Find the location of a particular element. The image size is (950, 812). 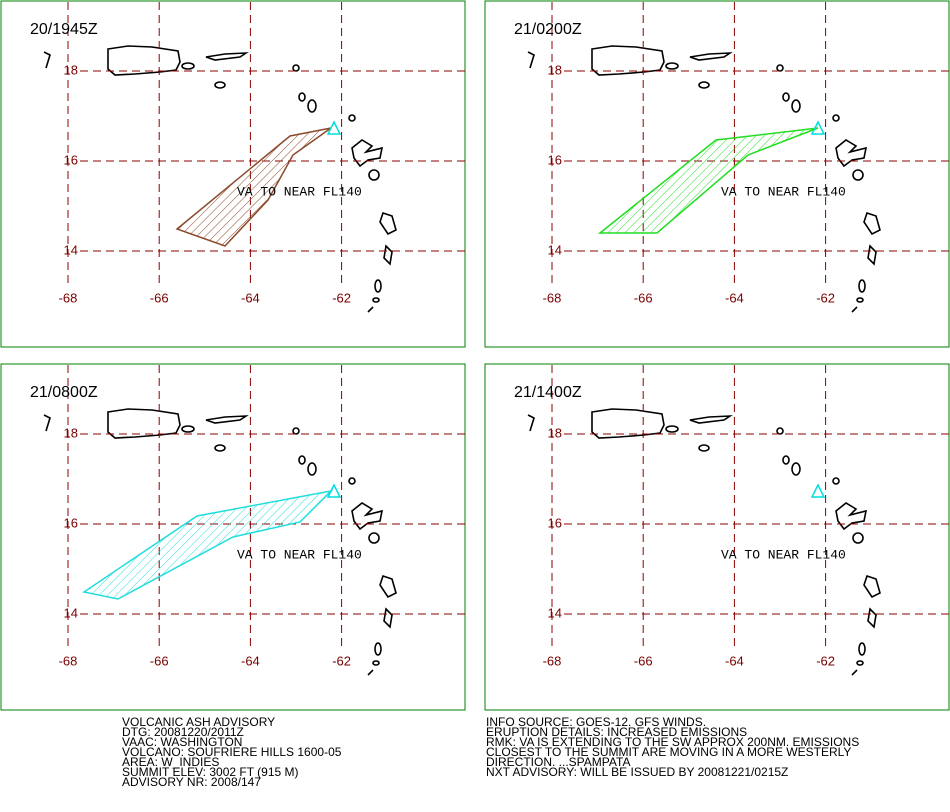

panel-time: 21/1400Z is located at coordinates (548, 392).